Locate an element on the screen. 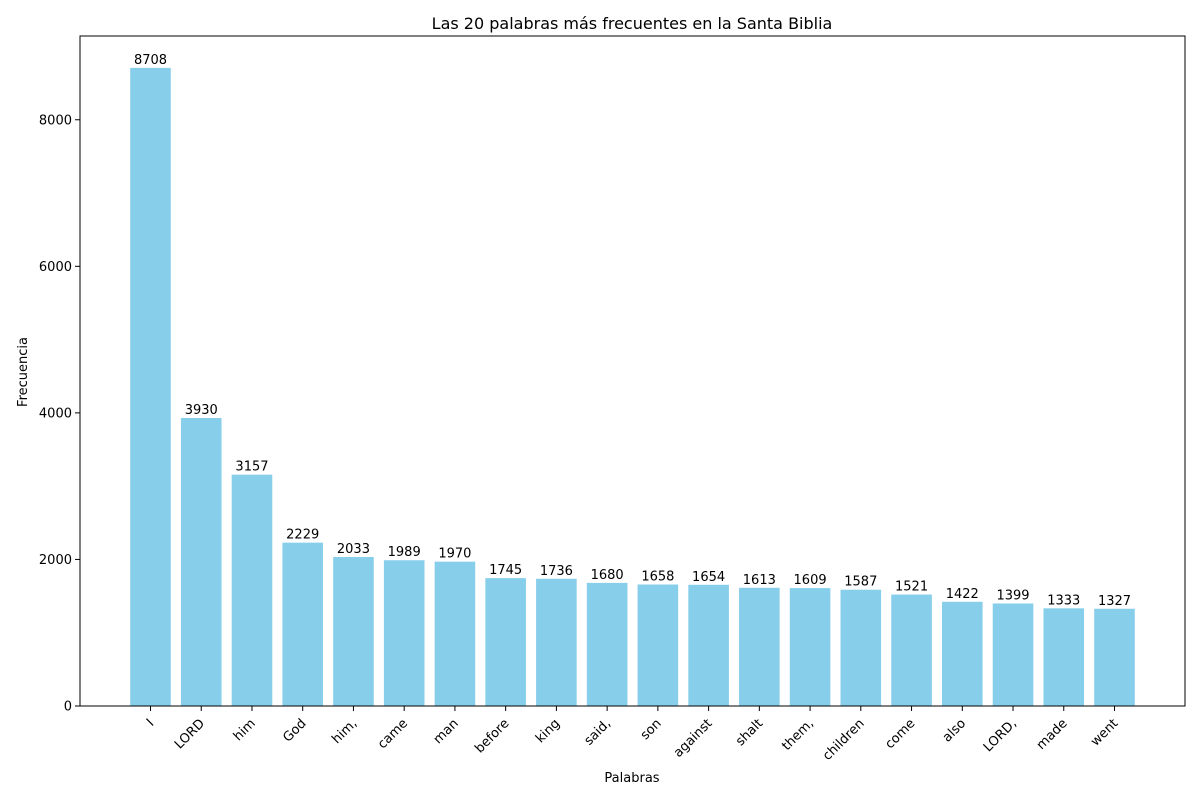 The height and width of the screenshot is (800, 1200). x-tick-label: before is located at coordinates (492, 736).